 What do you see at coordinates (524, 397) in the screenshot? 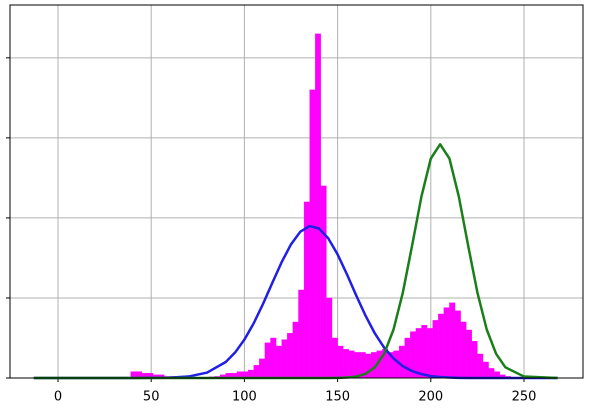
I see `x-tick-label: 250` at bounding box center [524, 397].